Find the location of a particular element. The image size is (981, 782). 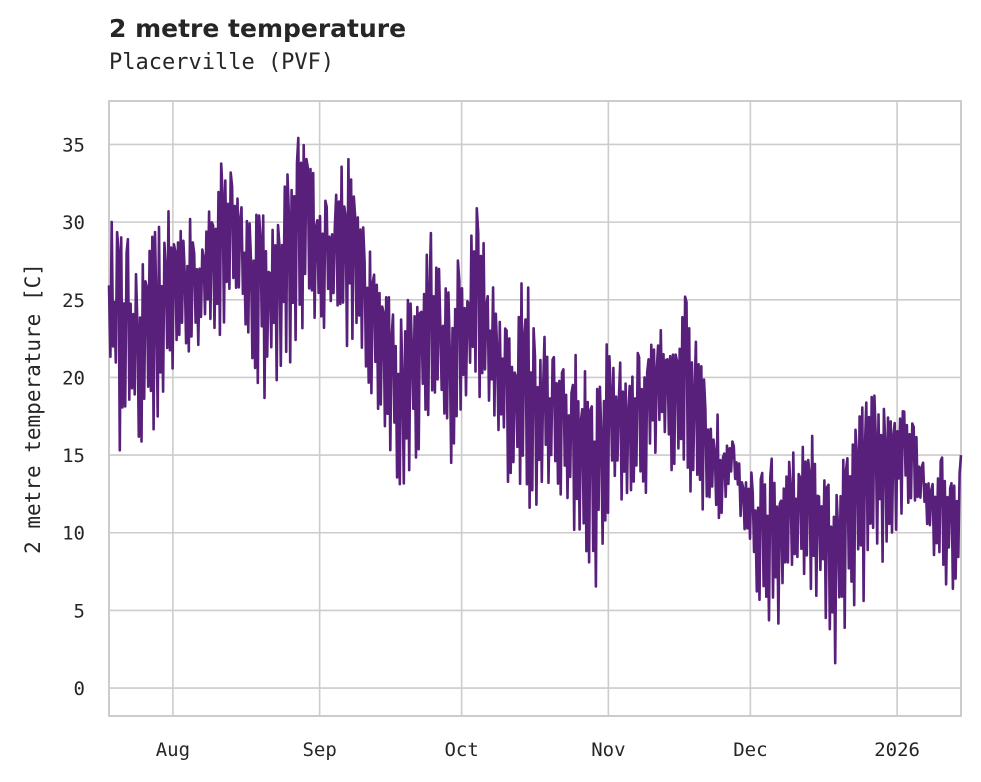

x-tick-label: Sep is located at coordinates (319, 750).